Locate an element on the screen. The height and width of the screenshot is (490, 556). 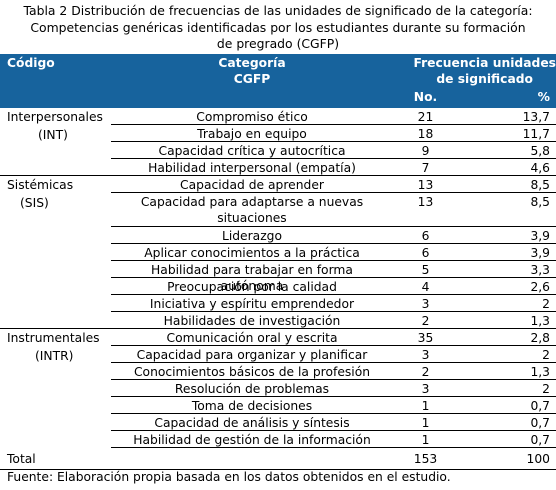
table-row: Liderazgo 6 3,9 is located at coordinates (278, 235).